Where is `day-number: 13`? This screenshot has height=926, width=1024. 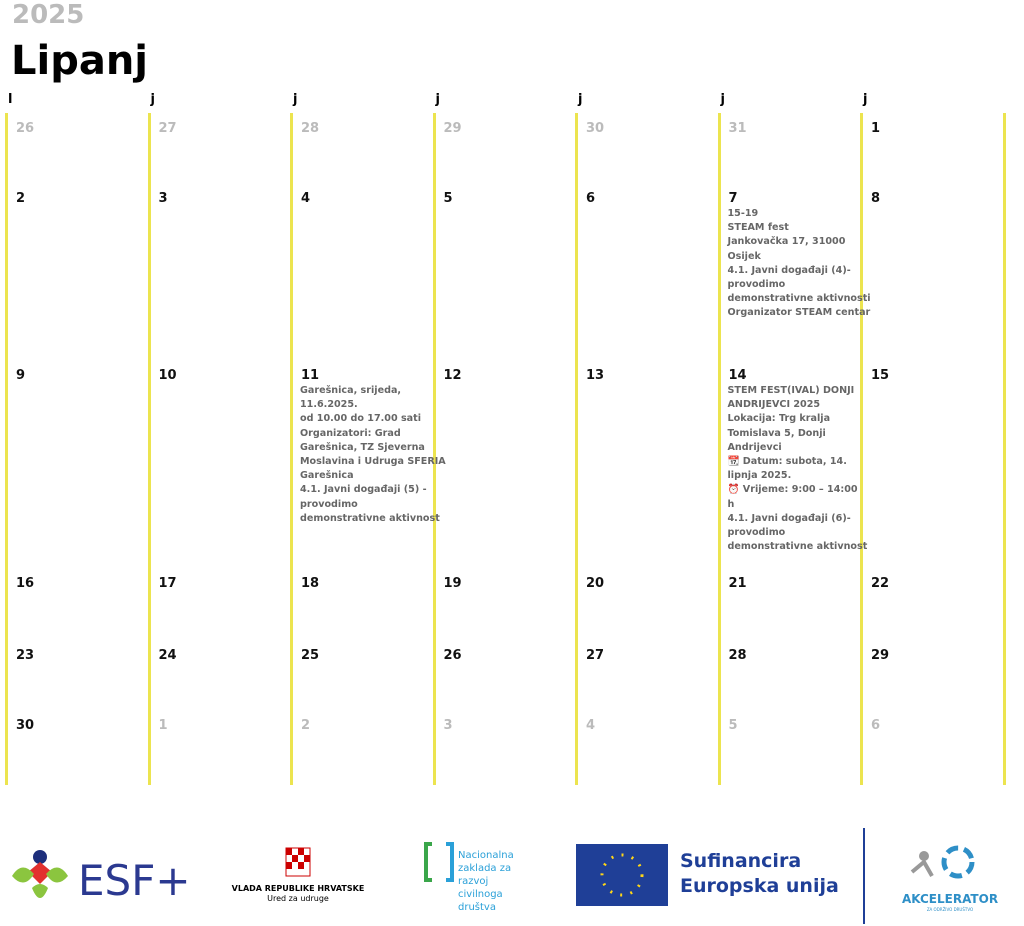
day-number: 13 is located at coordinates (595, 375).